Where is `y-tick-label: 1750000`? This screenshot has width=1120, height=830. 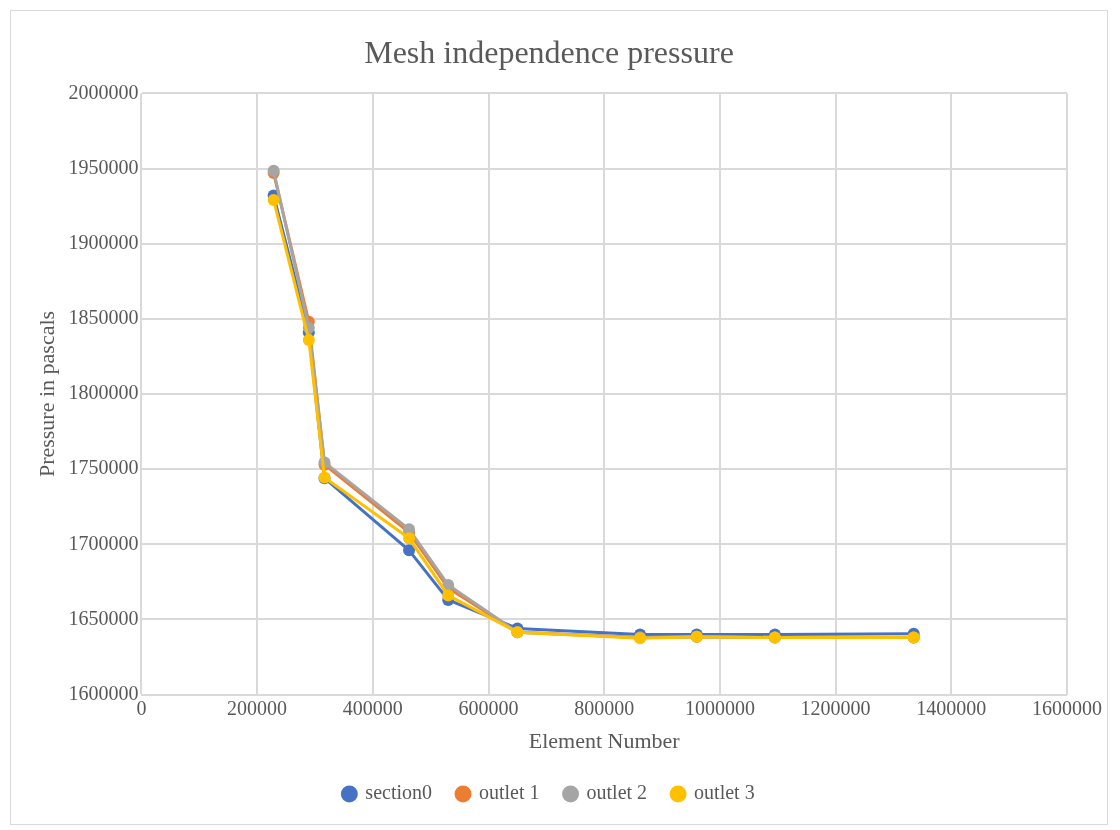
y-tick-label: 1750000 is located at coordinates (103, 467).